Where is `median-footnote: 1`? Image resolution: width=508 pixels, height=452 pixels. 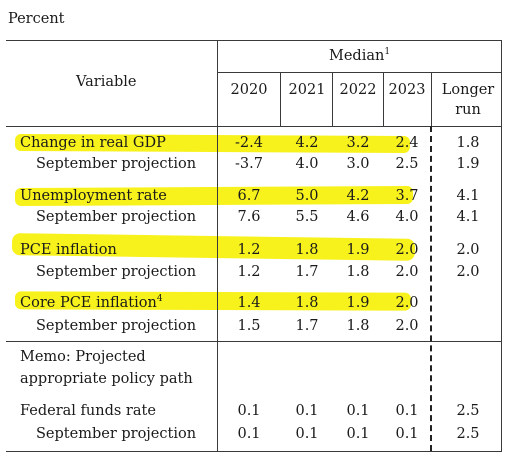
median-footnote: 1 is located at coordinates (387, 52).